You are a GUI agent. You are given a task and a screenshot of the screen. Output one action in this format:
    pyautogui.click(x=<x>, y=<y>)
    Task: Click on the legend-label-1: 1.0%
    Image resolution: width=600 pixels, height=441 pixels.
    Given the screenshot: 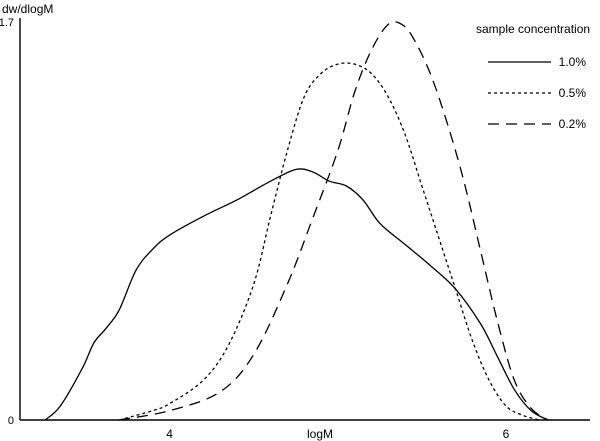 What is the action you would take?
    pyautogui.click(x=573, y=62)
    